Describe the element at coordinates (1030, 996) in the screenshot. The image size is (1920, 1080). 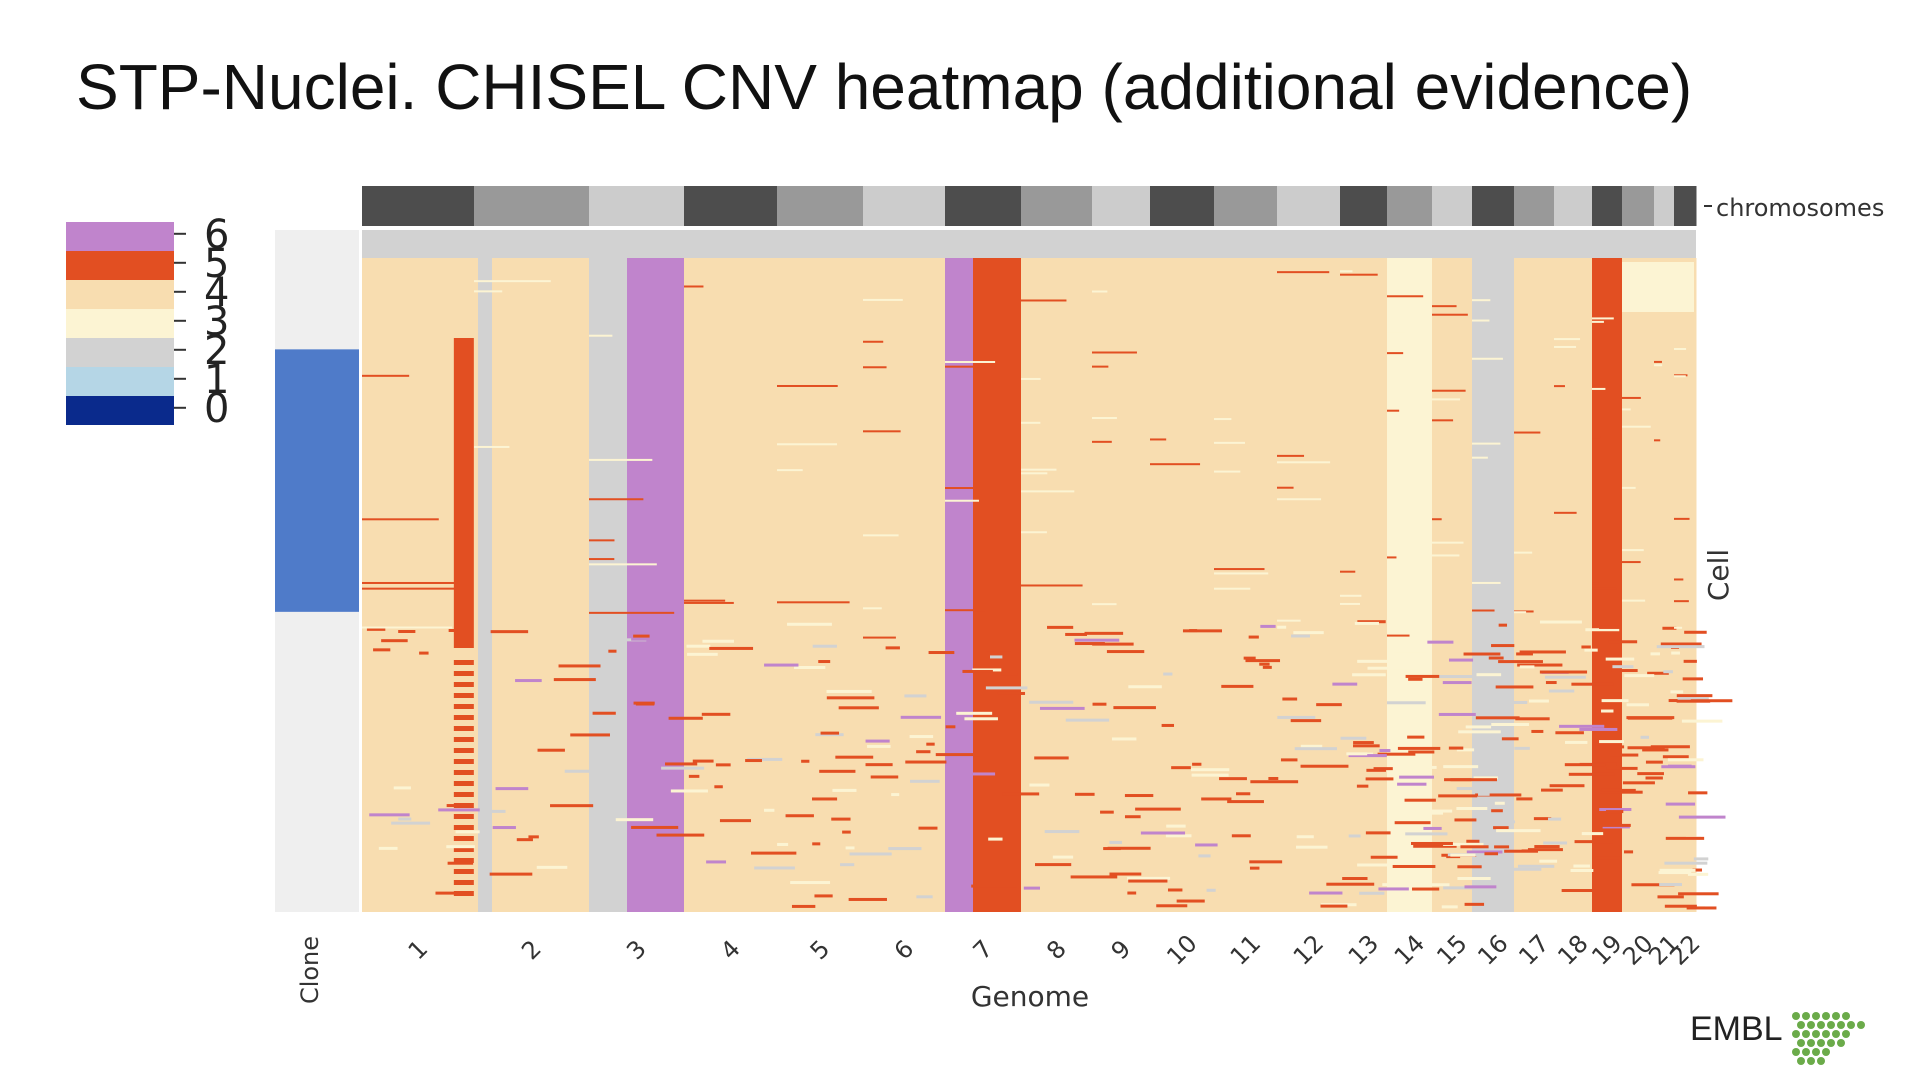
I see `x-axis-label: Genome` at that location.